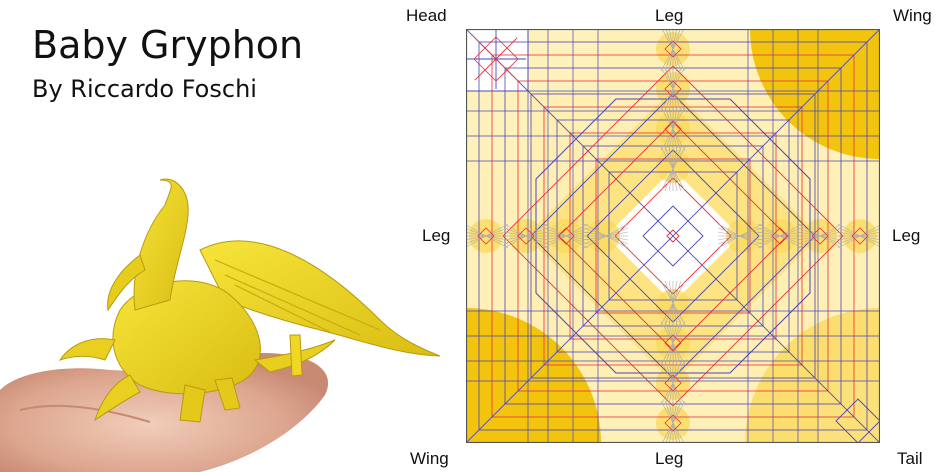 This screenshot has height=472, width=945. I want to click on label-top-right: Wing, so click(912, 15).